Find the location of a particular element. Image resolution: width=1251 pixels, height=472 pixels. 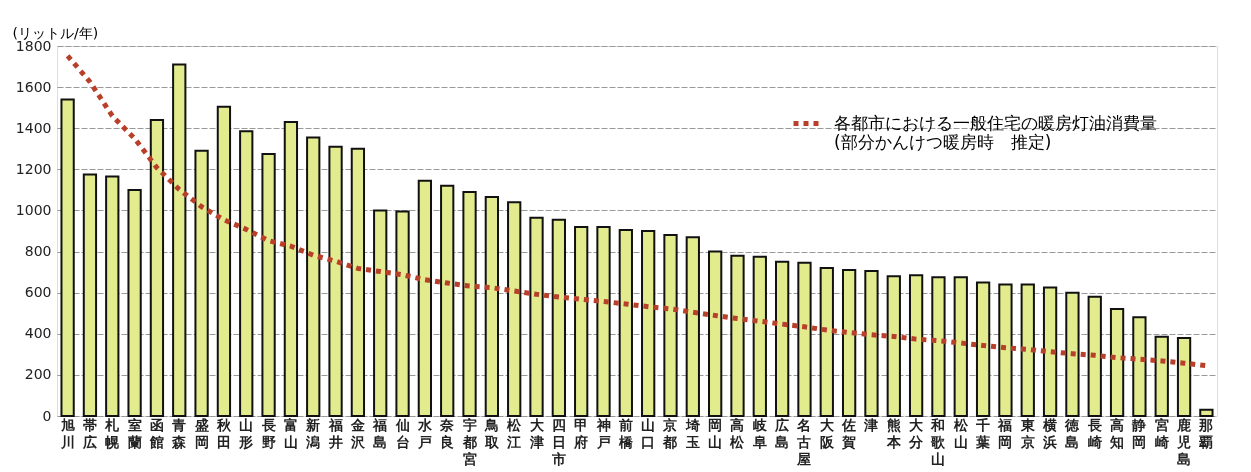

y-tick-label: 800 is located at coordinates (38, 251).